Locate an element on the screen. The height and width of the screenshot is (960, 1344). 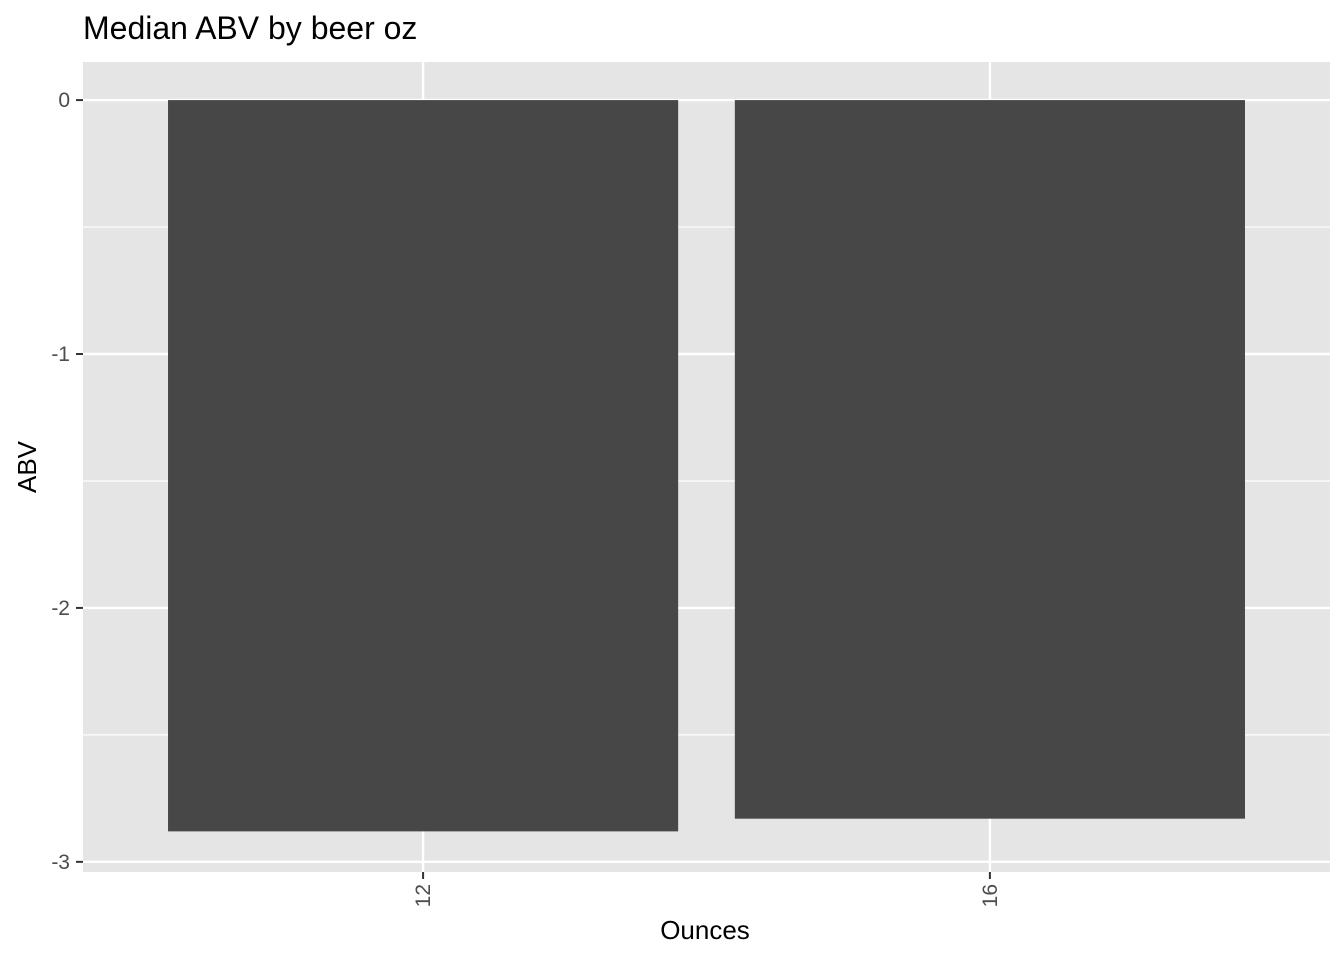
y-axis: 0 -1 -2 -3 is located at coordinates (67, 481).